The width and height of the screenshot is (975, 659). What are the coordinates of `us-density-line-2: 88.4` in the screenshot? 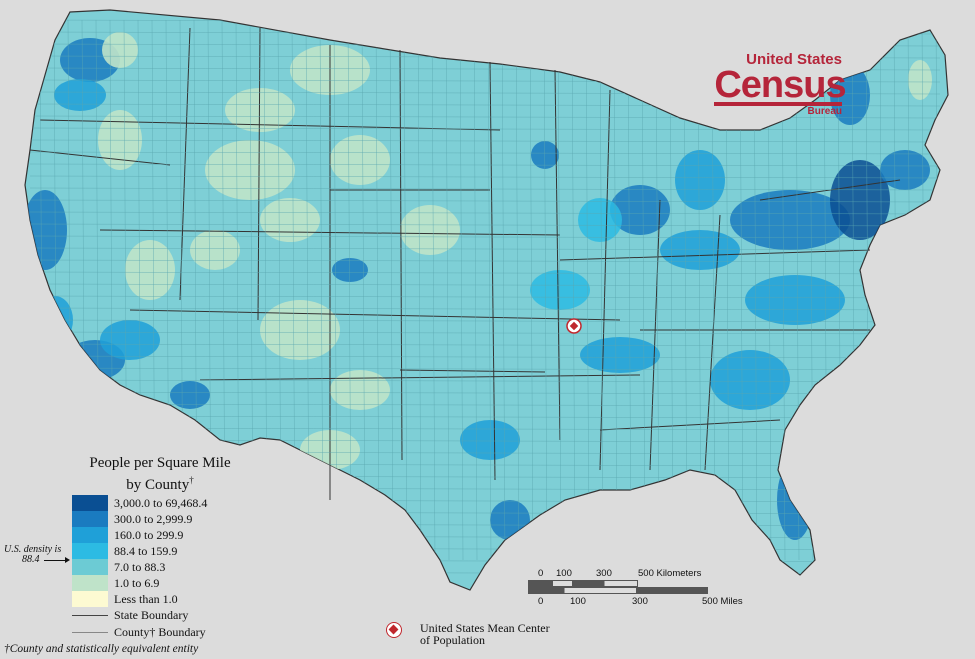 It's located at (31, 559).